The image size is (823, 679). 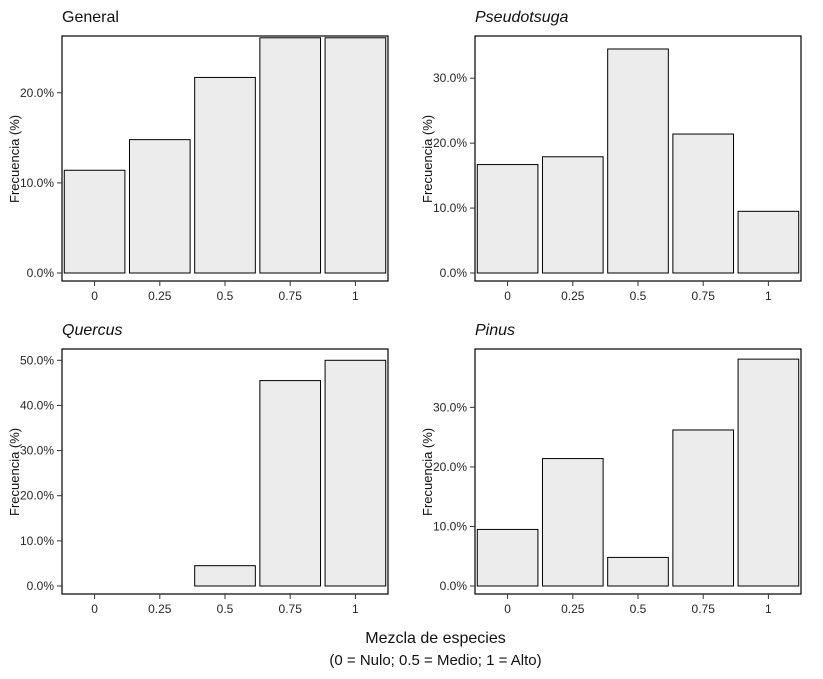 I want to click on panel-title-general: General, so click(x=90, y=17).